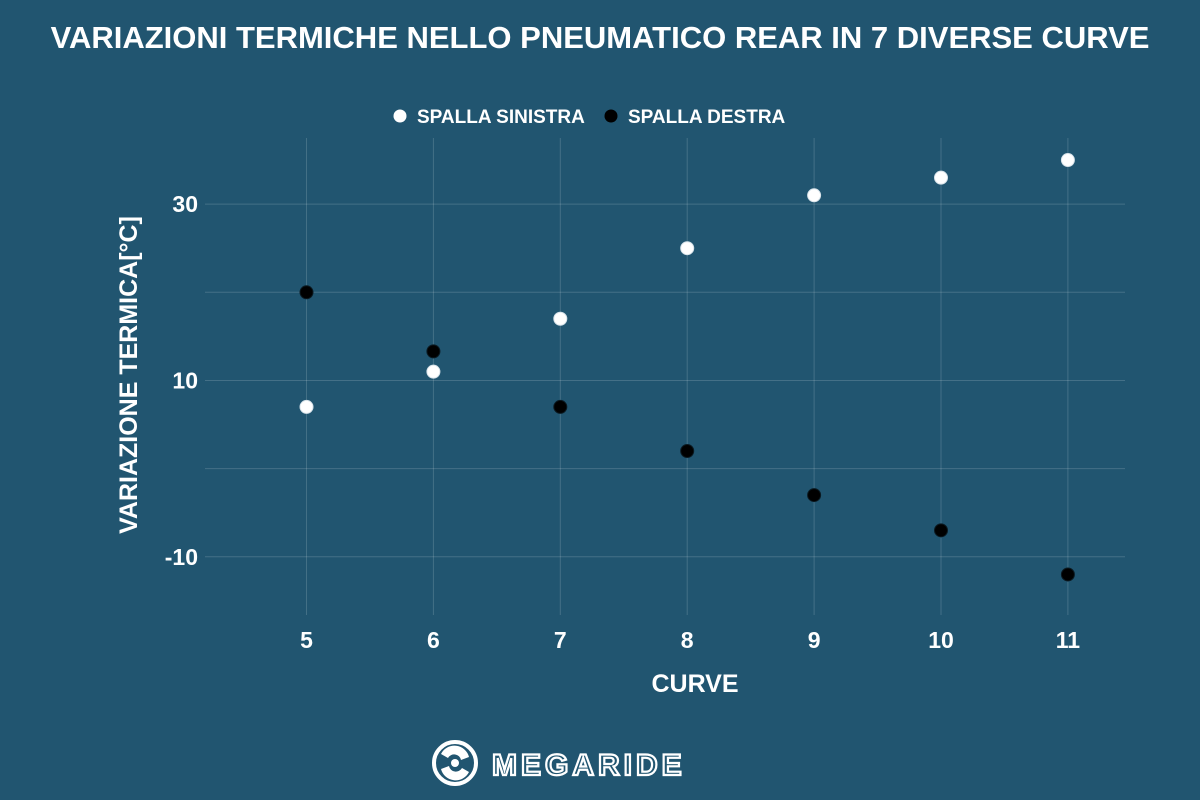 Image resolution: width=1200 pixels, height=800 pixels. I want to click on legend-label-spalla-destra: SPALLA DESTRA, so click(707, 117).